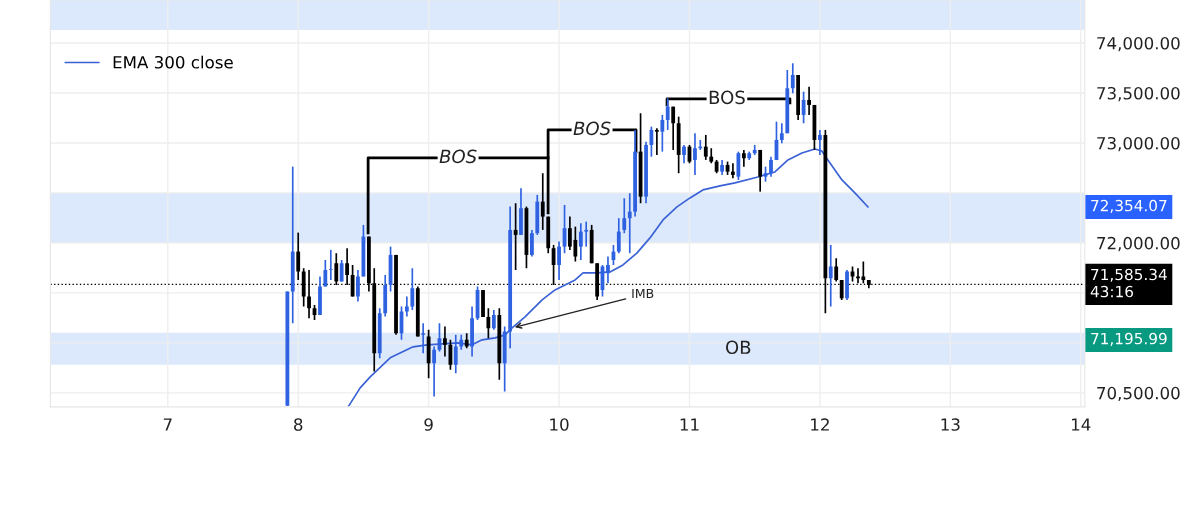  What do you see at coordinates (738, 347) in the screenshot?
I see `band-label: OB` at bounding box center [738, 347].